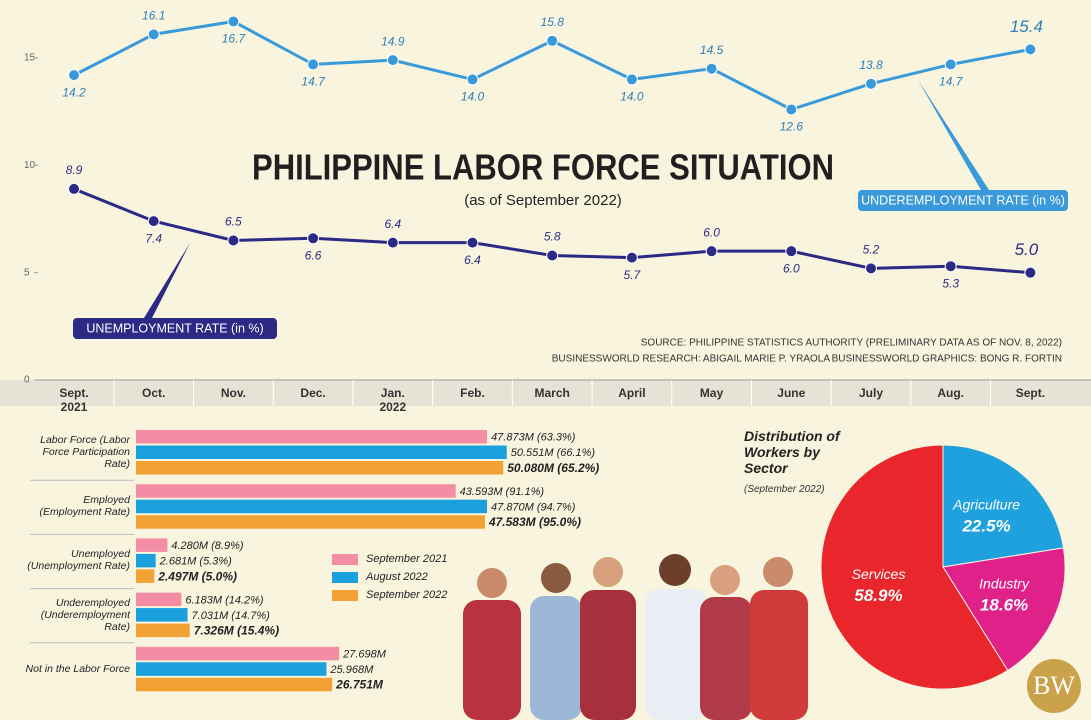 The width and height of the screenshot is (1091, 720). I want to click on legend-item: August 2022, so click(380, 577).